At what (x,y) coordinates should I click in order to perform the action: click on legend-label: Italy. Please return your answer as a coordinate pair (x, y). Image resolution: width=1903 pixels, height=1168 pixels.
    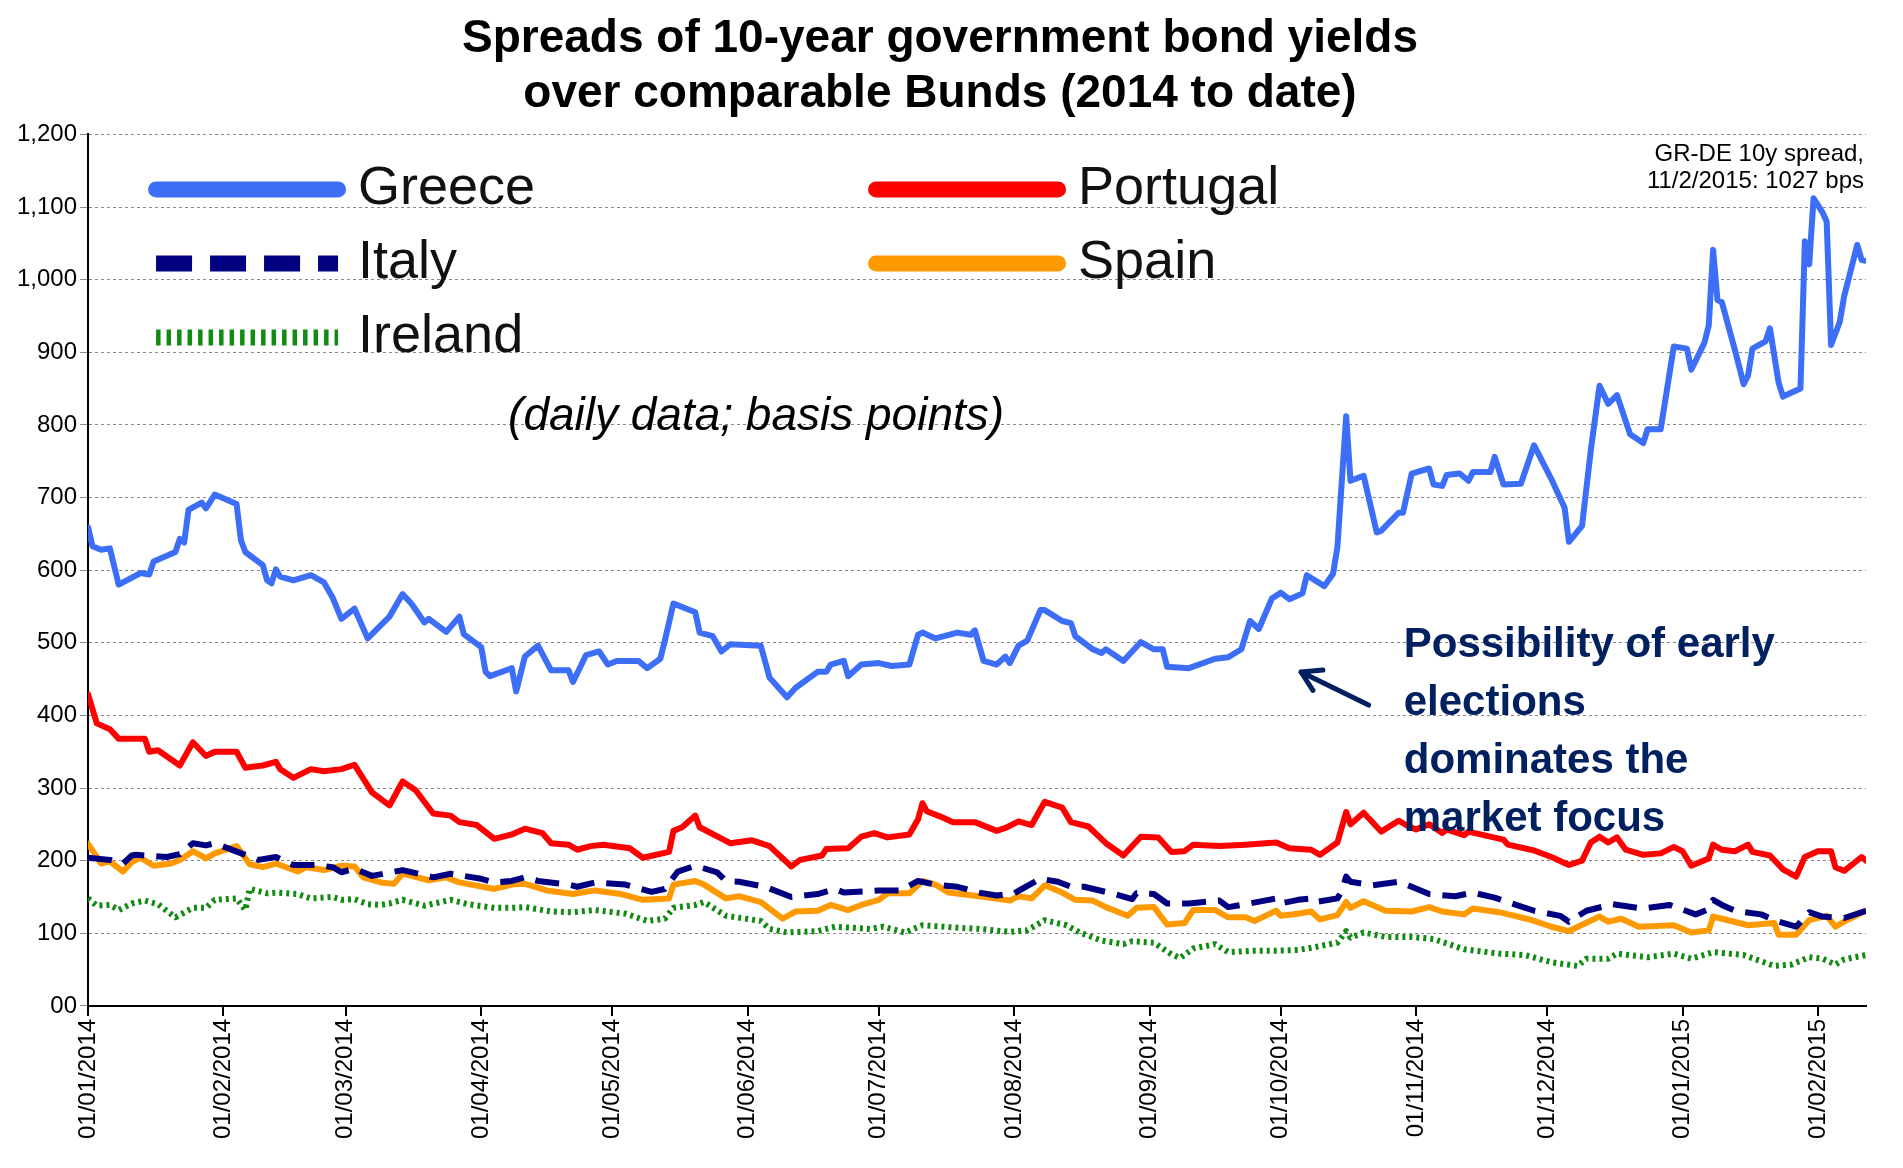
    Looking at the image, I should click on (408, 259).